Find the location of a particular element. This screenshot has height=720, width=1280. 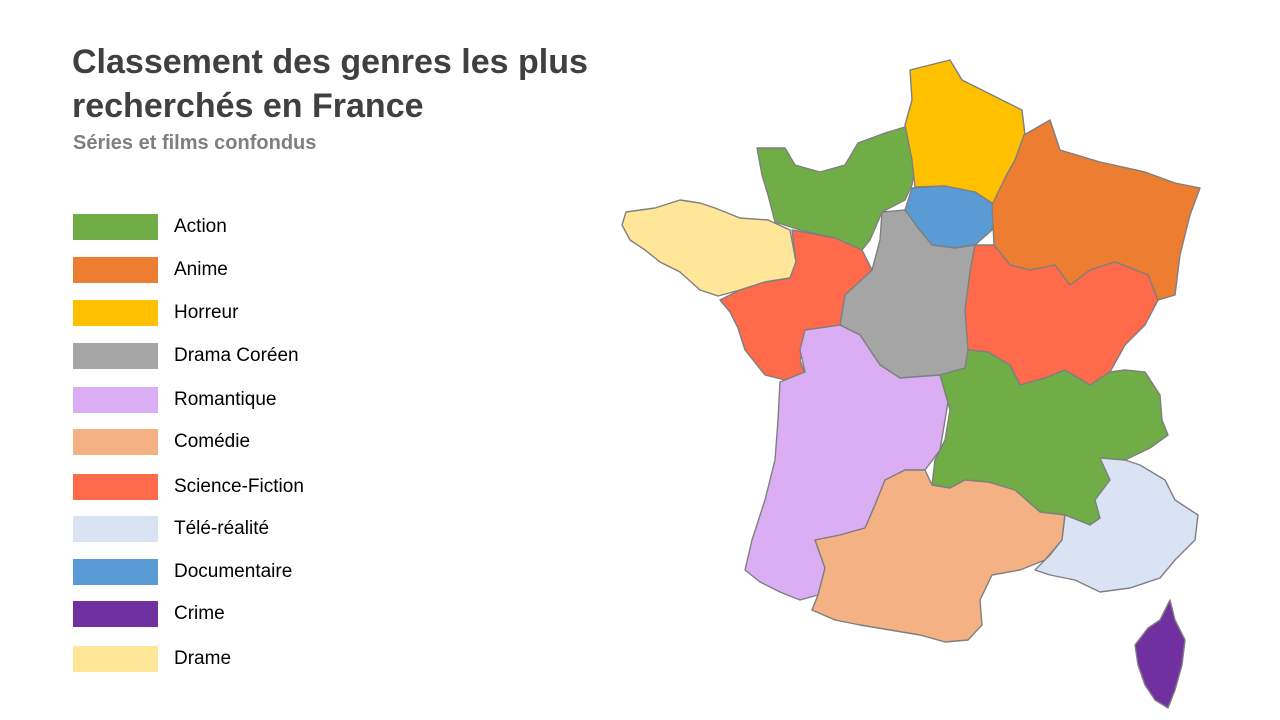

legend-item-crime: Crime is located at coordinates (149, 614).